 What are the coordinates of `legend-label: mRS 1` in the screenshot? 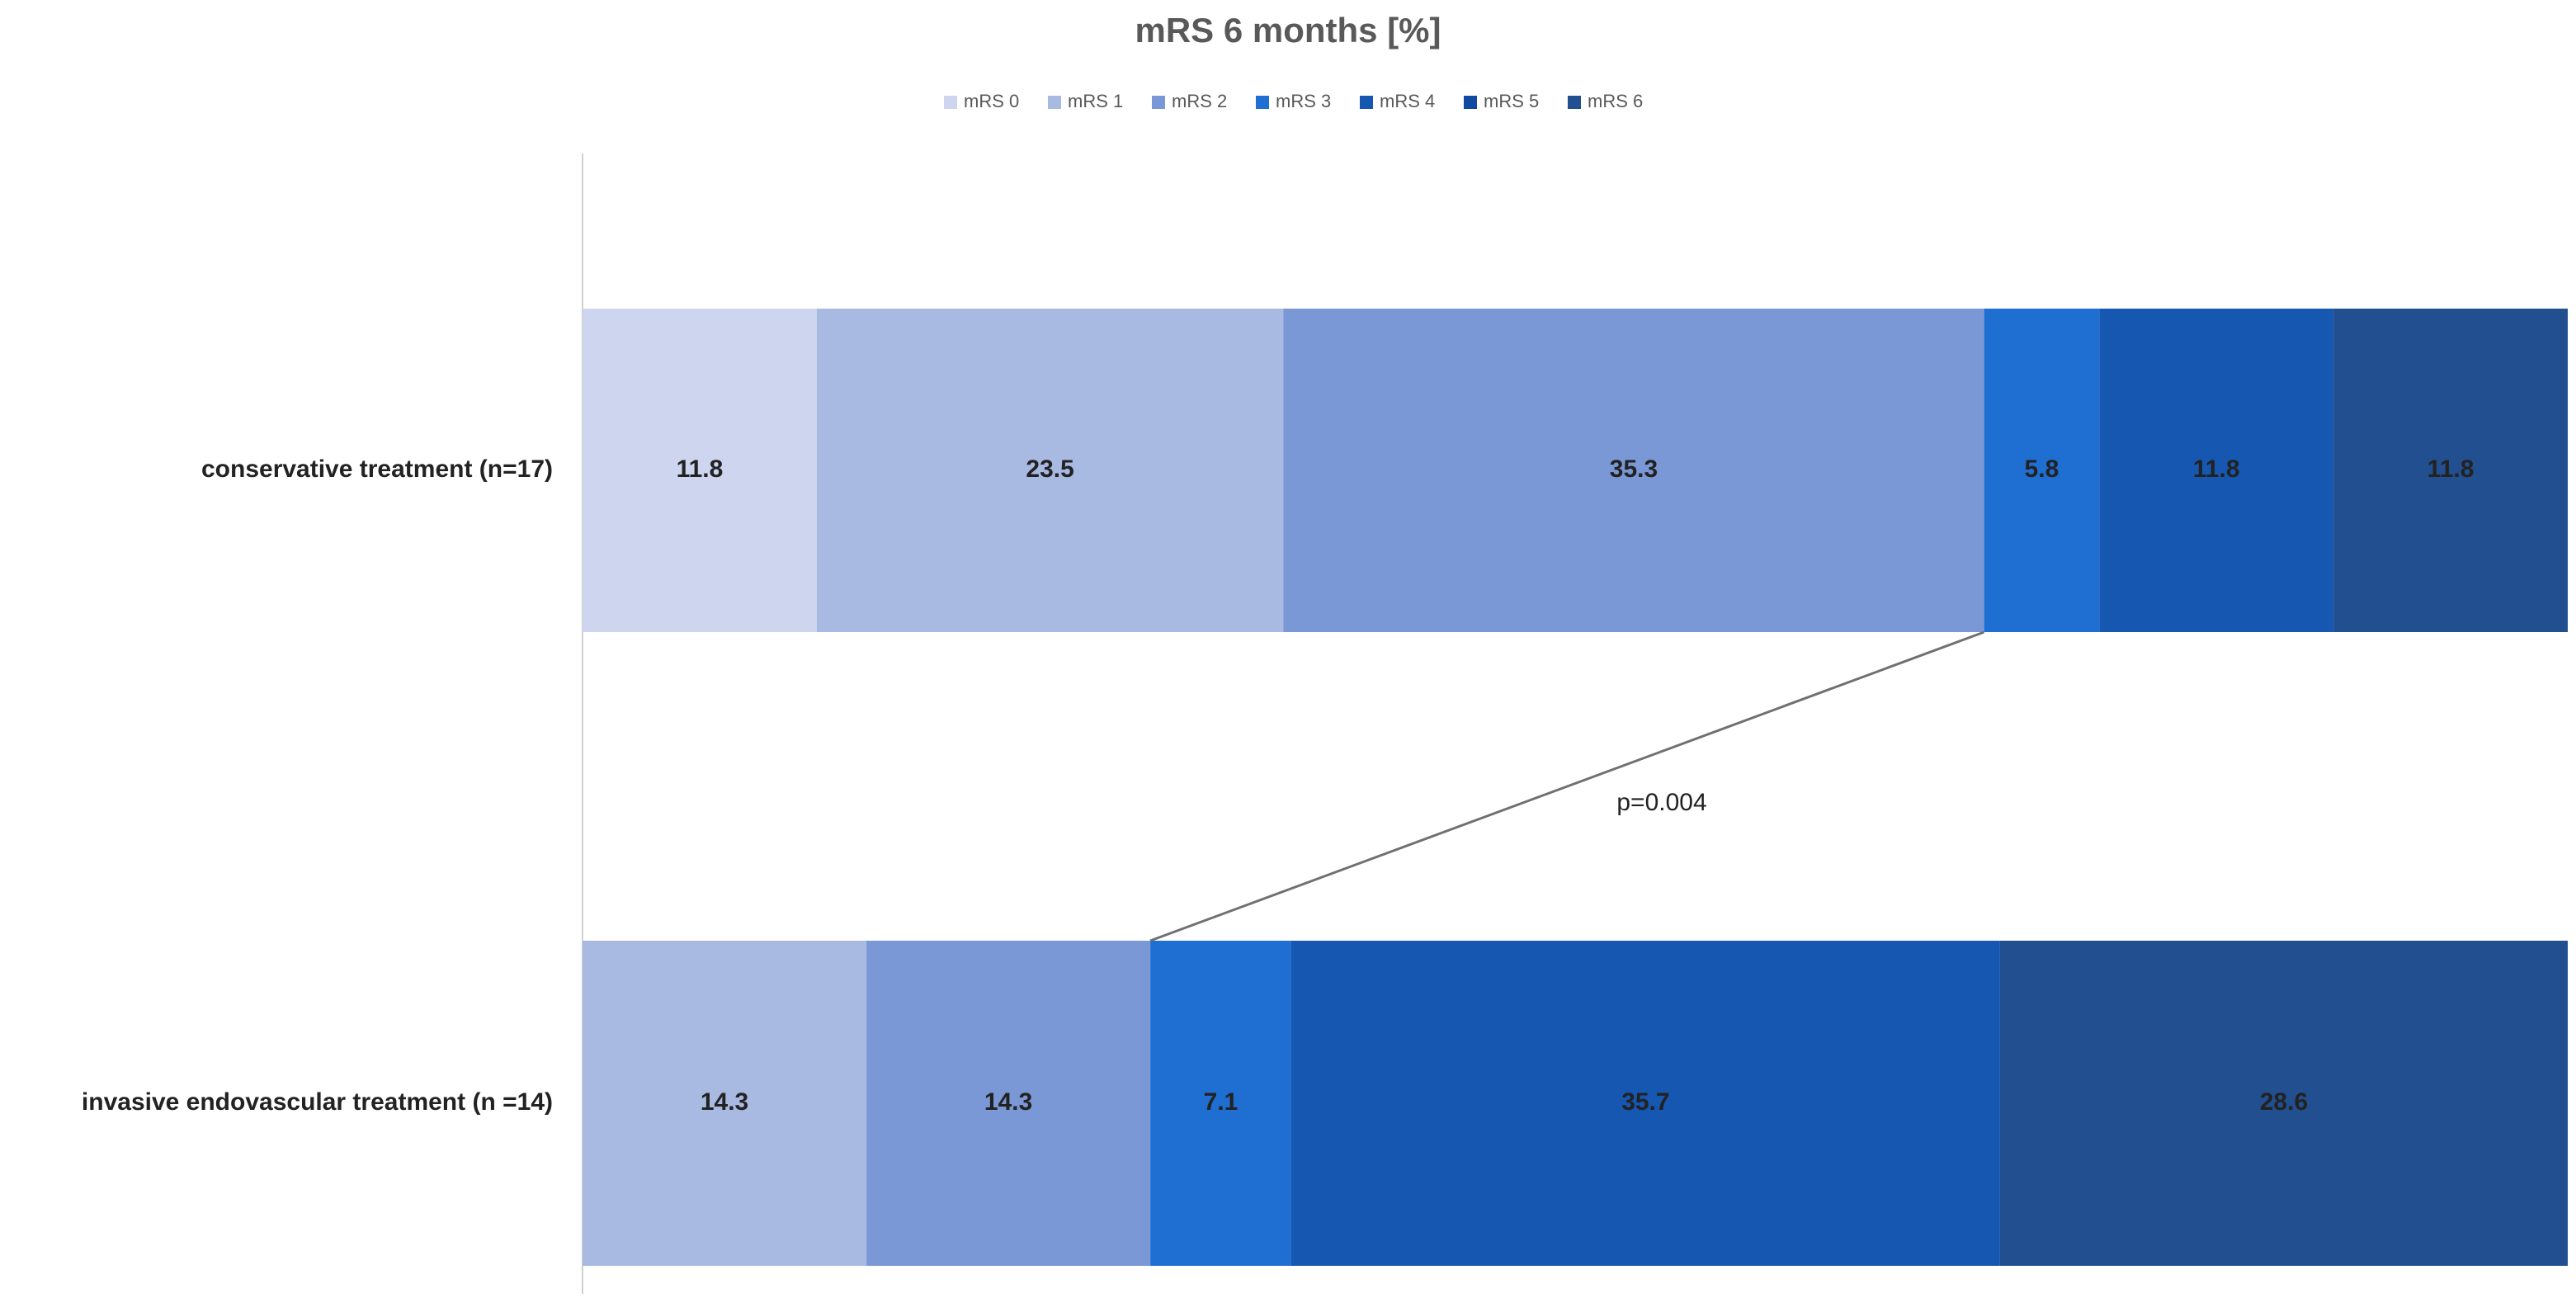 It's located at (1095, 101).